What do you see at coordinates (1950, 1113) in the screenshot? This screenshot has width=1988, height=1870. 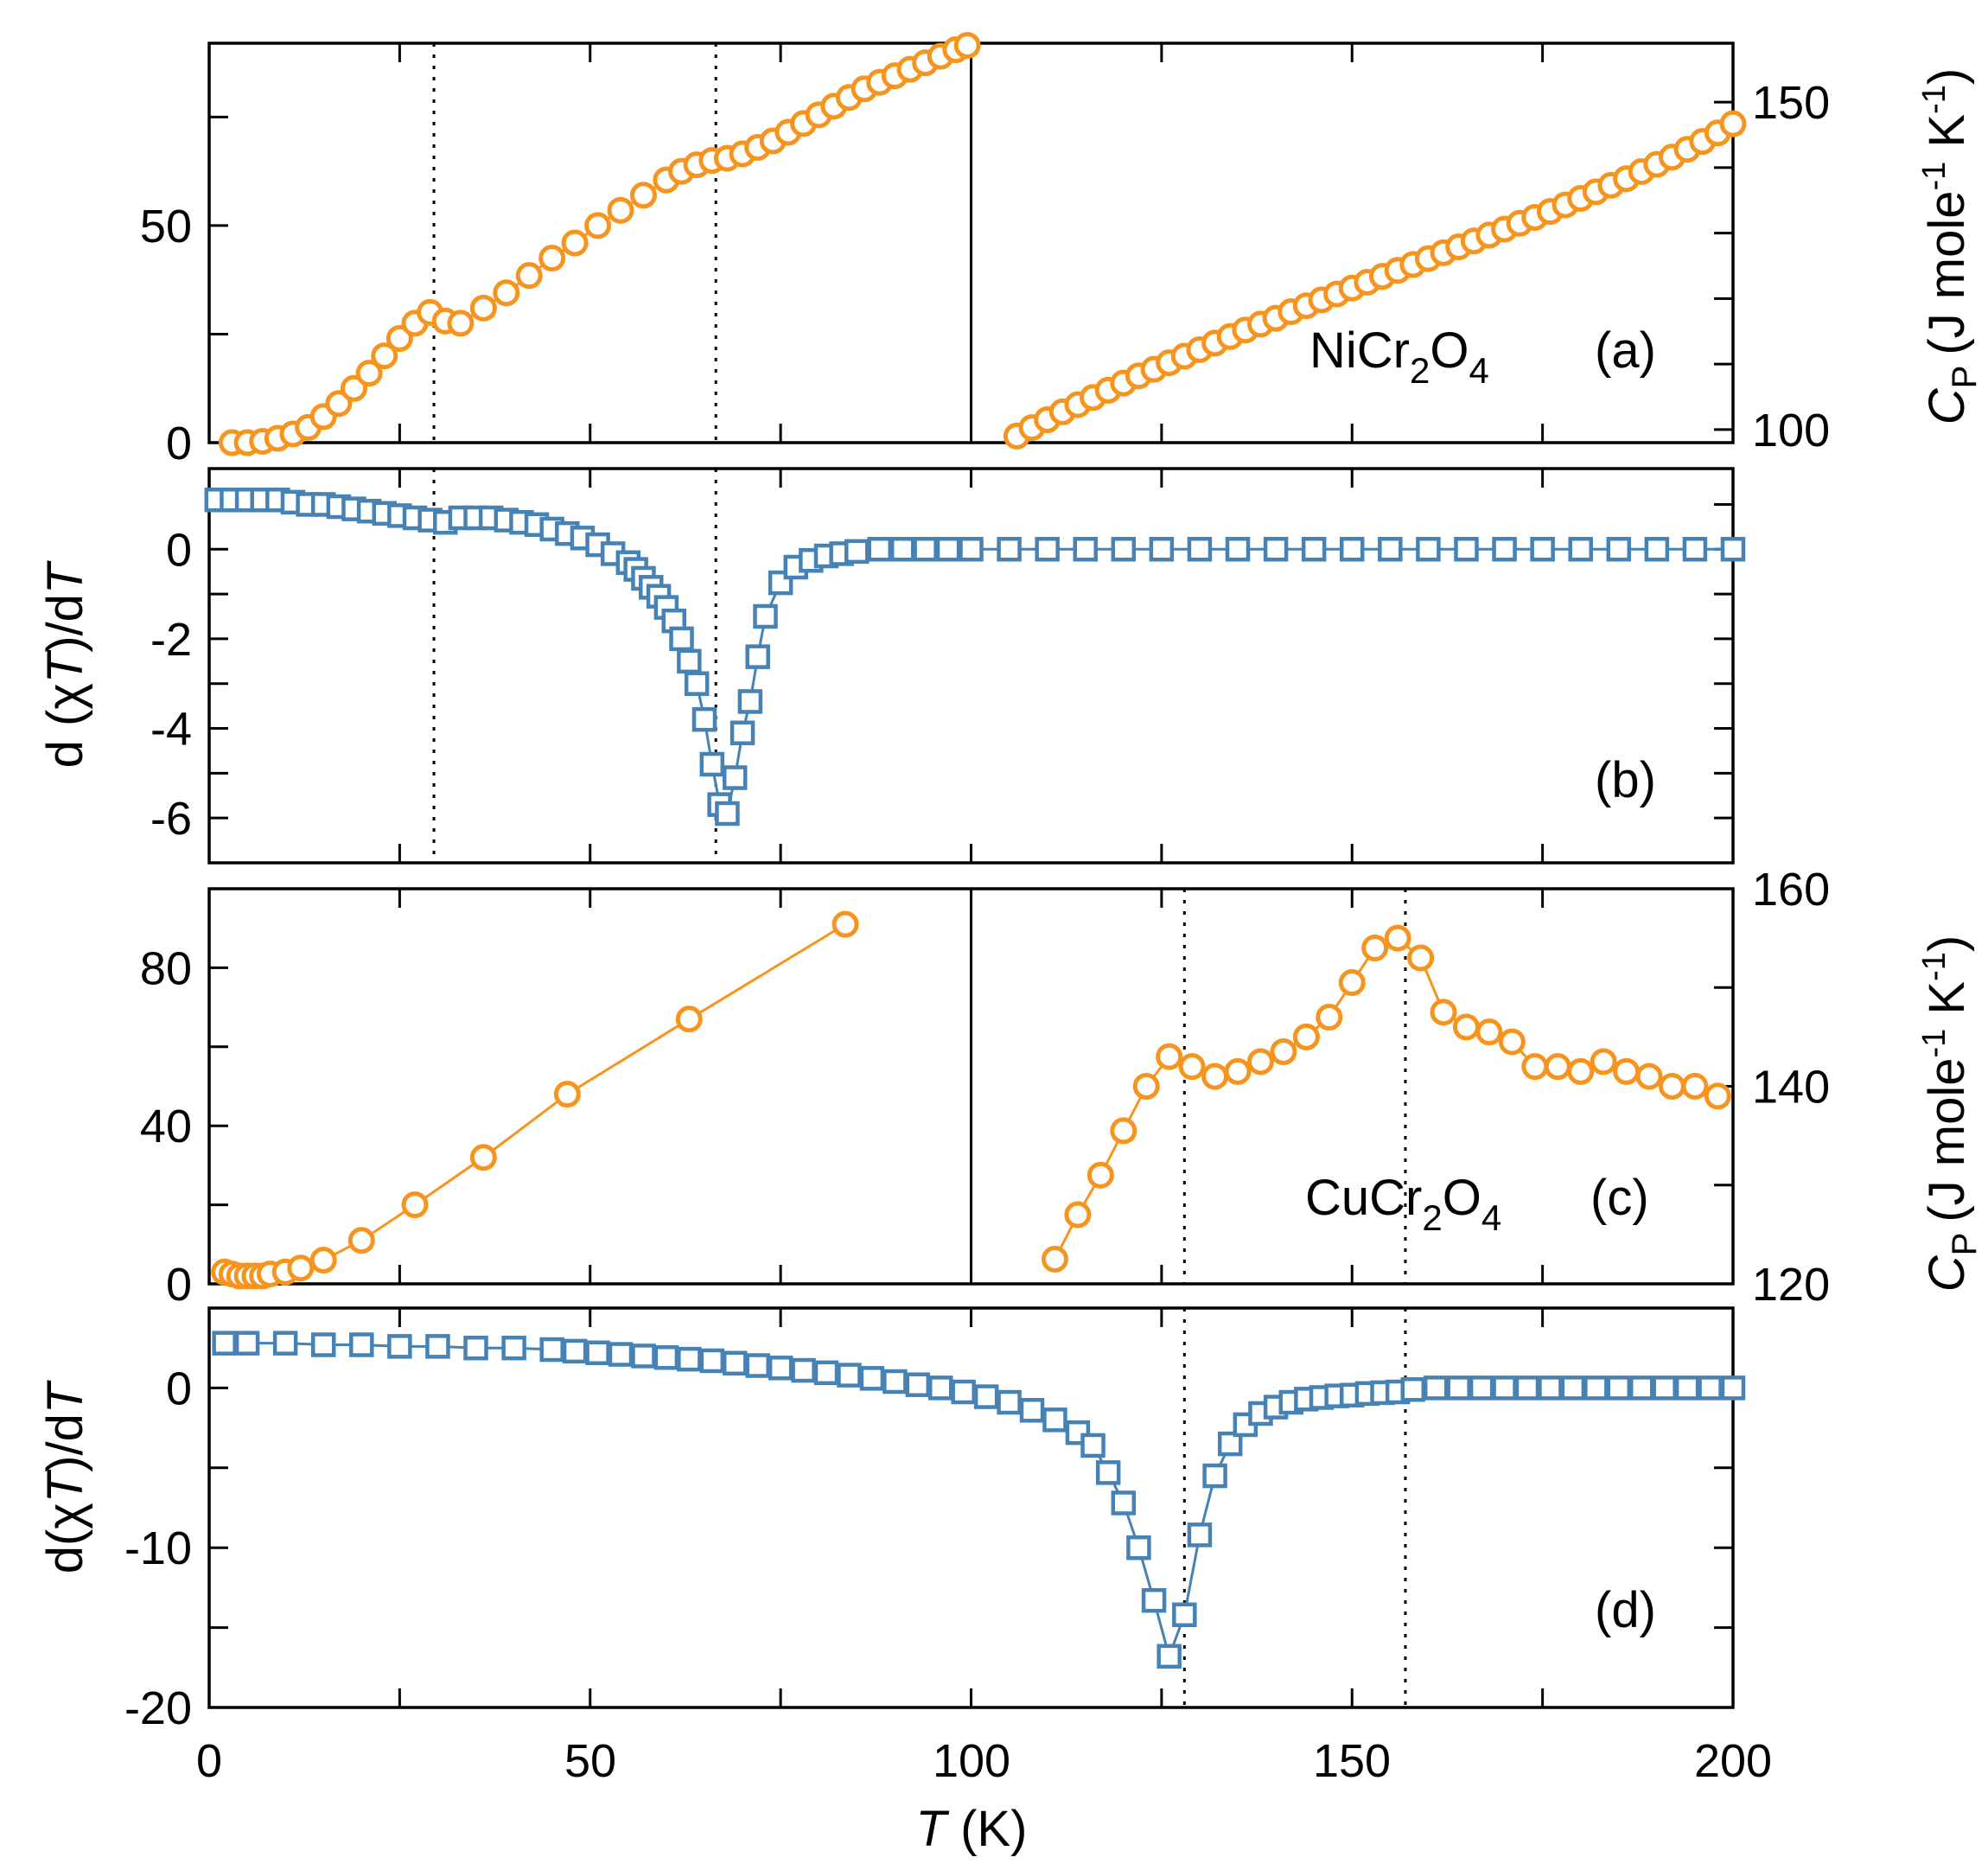 I see `right-ylabel-c: CP(J mole-1 K-1)` at bounding box center [1950, 1113].